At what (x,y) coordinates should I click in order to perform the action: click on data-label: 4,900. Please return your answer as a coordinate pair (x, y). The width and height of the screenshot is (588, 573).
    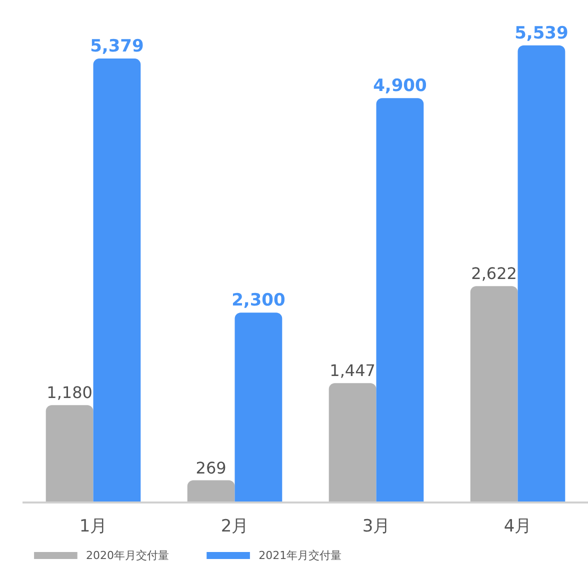
    Looking at the image, I should click on (400, 86).